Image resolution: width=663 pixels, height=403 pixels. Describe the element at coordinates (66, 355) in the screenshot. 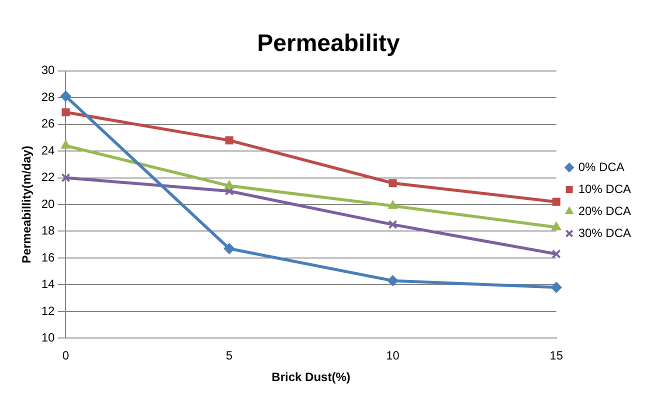

I see `x-tick-label: 0` at that location.